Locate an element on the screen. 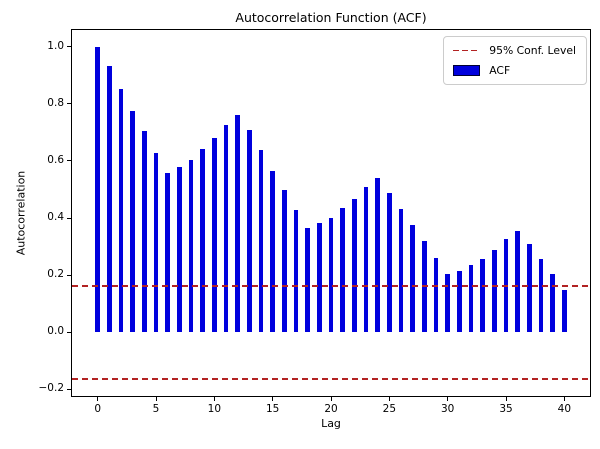 The height and width of the screenshot is (449, 600). x-tick-label: 10 is located at coordinates (214, 409).